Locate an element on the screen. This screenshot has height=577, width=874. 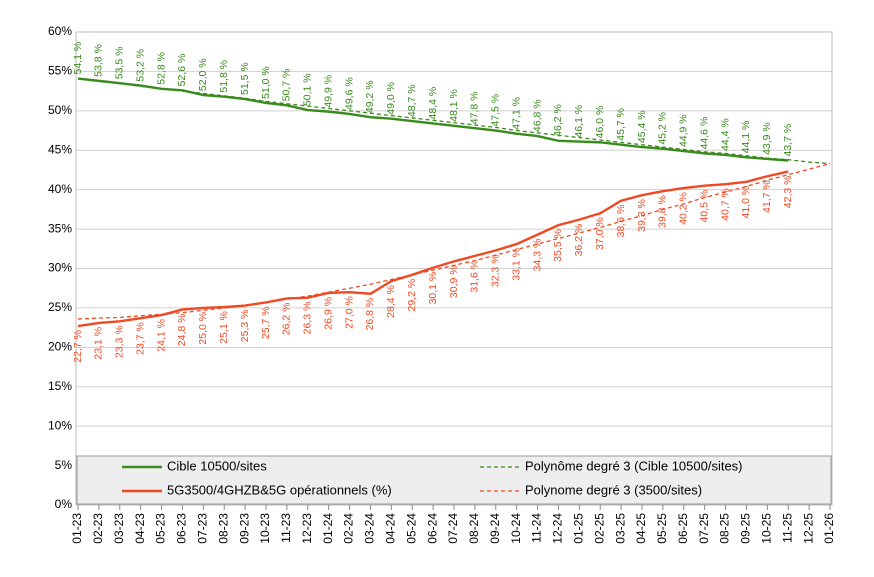
value-label: 48,1 % is located at coordinates (454, 105).